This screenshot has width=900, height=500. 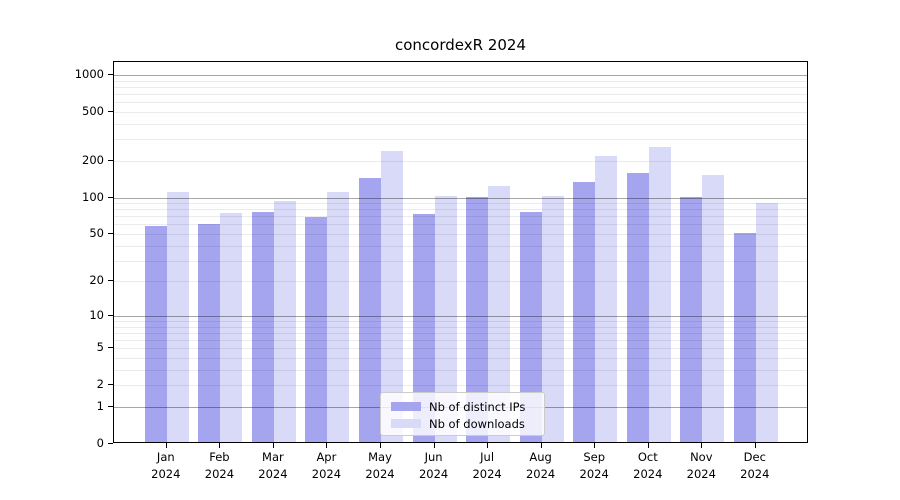 I want to click on y-tick-label-10: 10, so click(x=96, y=314).